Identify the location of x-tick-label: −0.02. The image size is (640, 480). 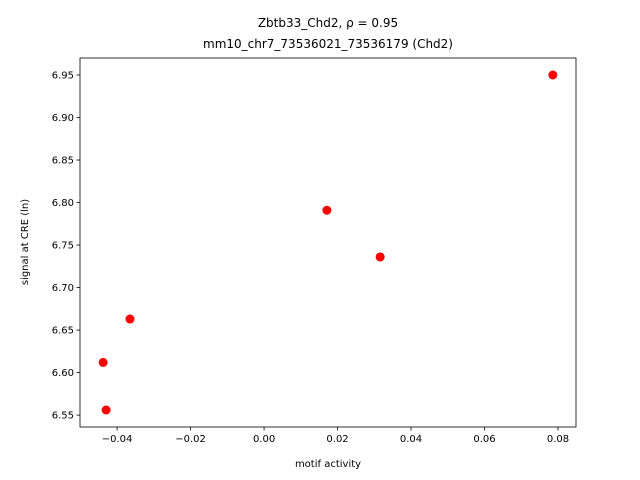
(190, 439).